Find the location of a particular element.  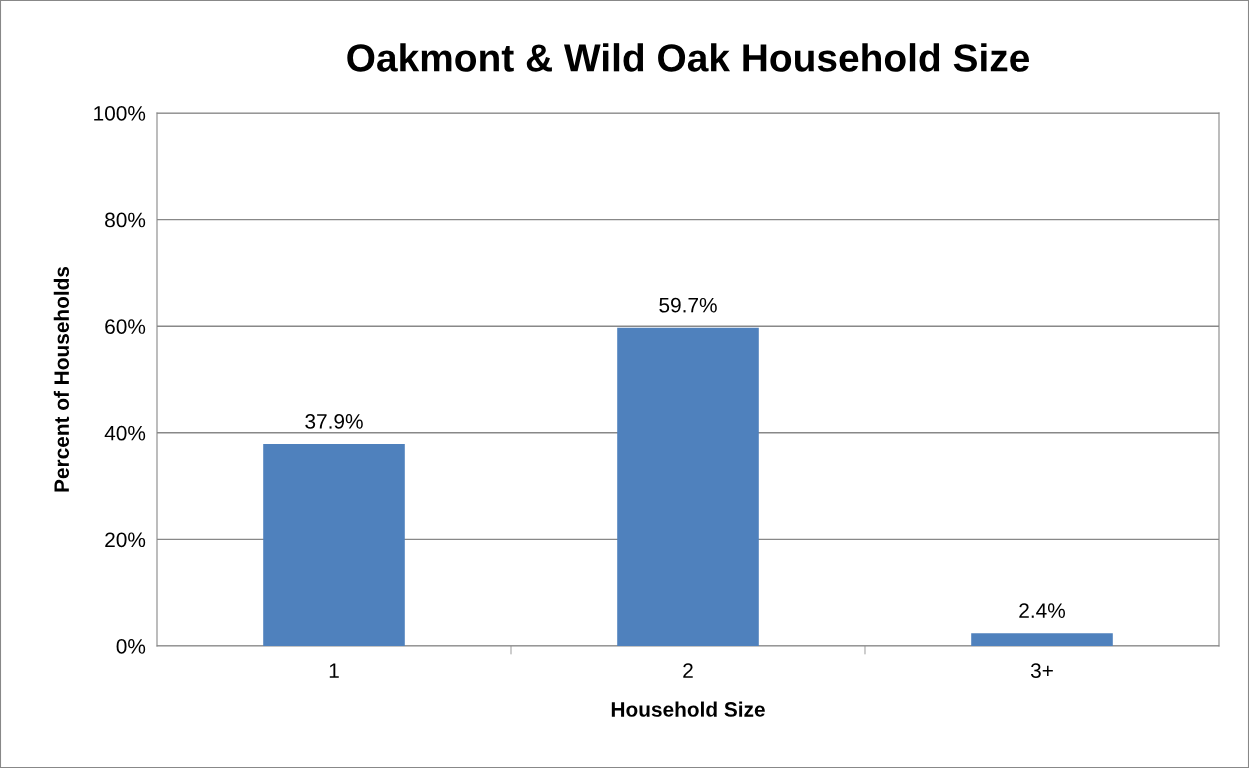

y-tick-label: 60% is located at coordinates (125, 326).